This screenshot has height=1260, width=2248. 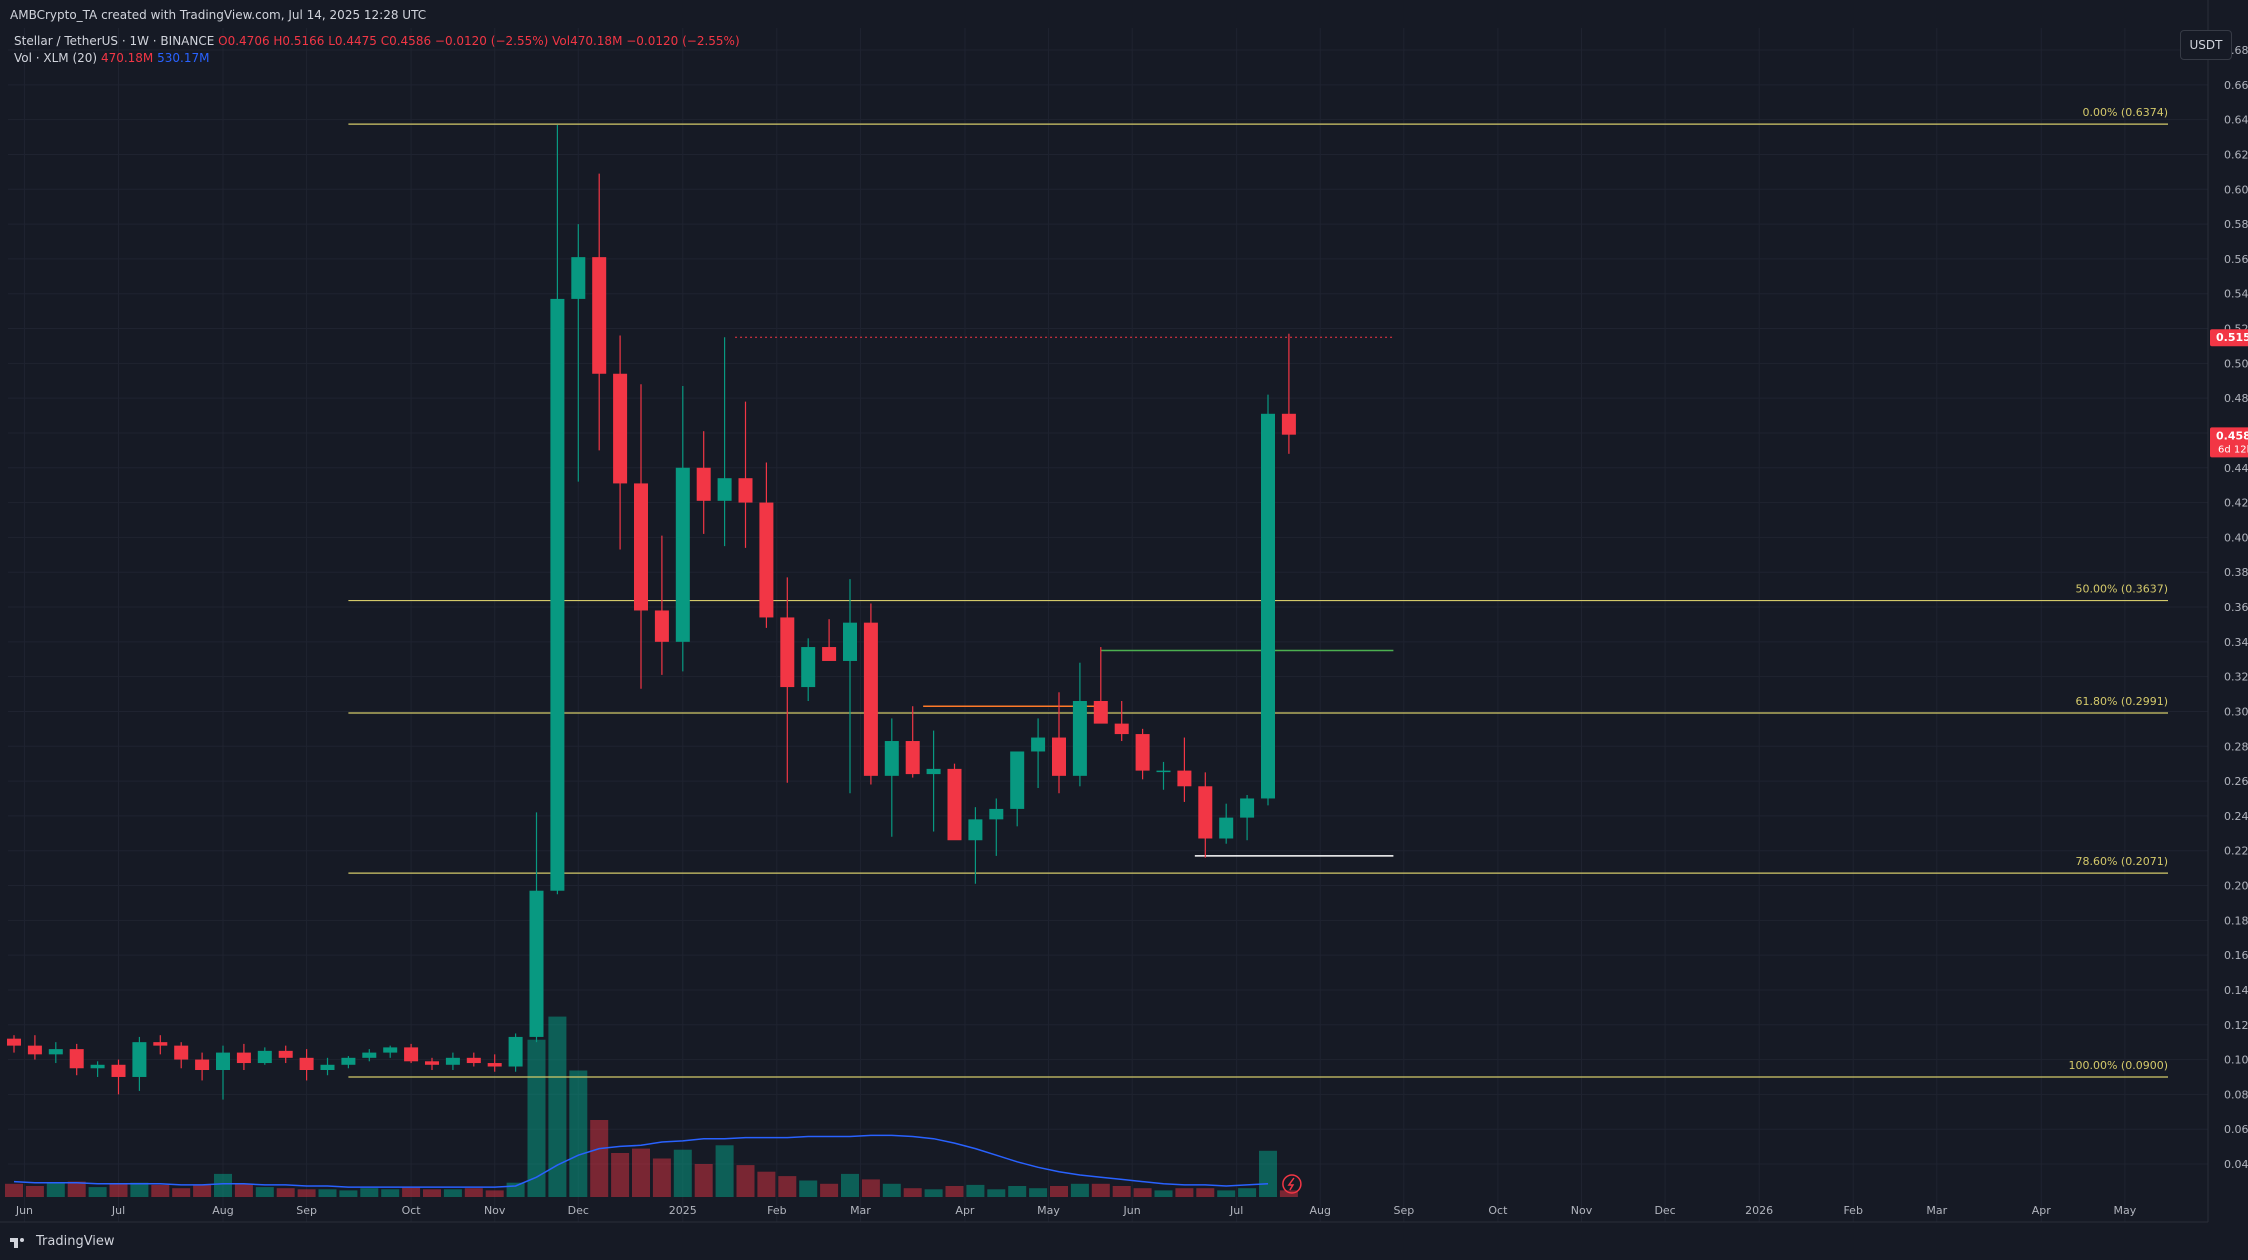 I want to click on fib-level-label: 78.60% (0.2071), so click(x=2121, y=861).